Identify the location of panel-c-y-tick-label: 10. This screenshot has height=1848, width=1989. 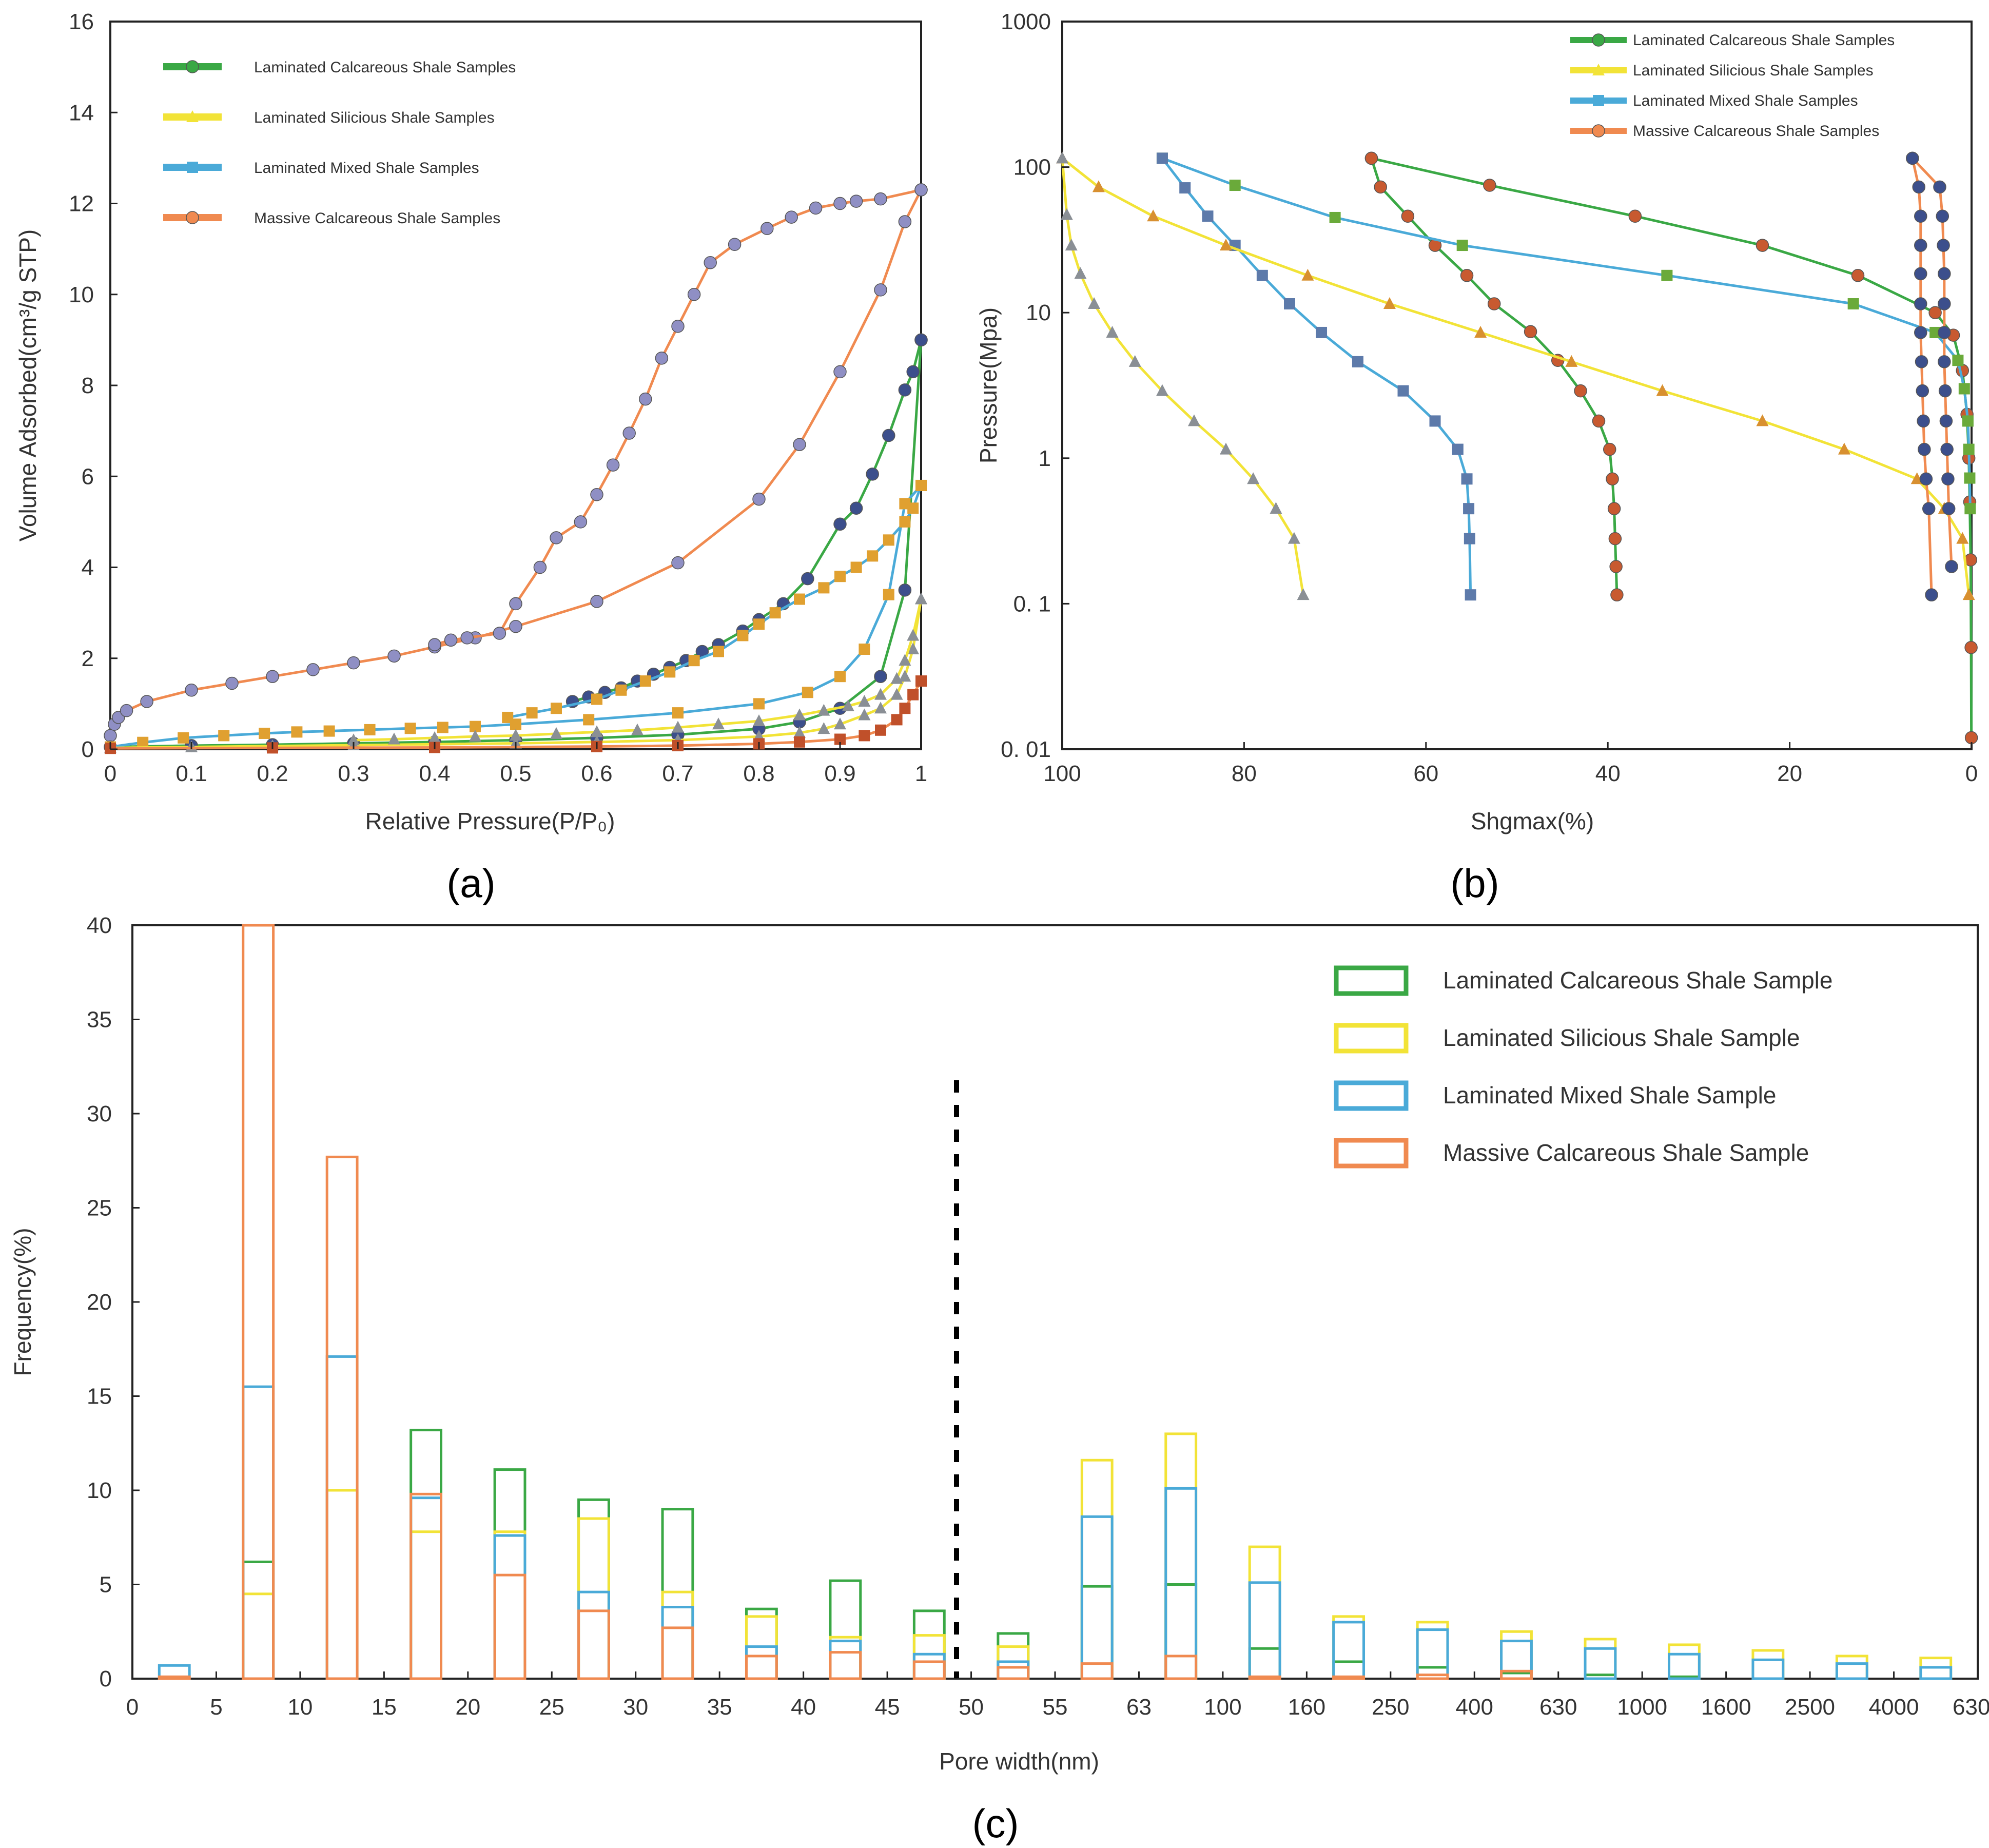
(99, 1490).